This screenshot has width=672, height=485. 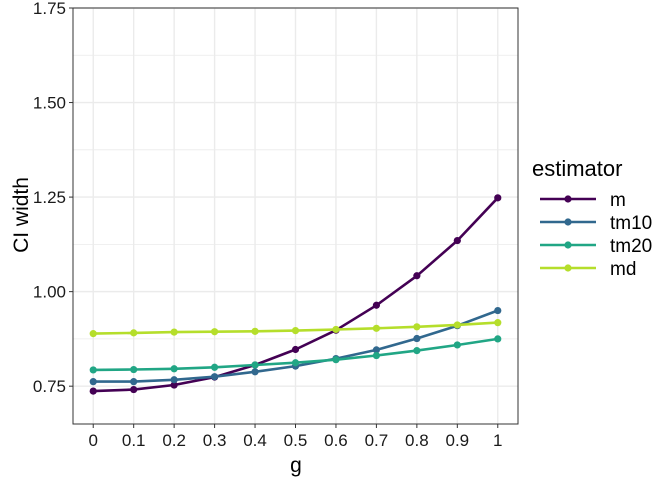 I want to click on y-tick-label: 1.25, so click(x=49, y=197).